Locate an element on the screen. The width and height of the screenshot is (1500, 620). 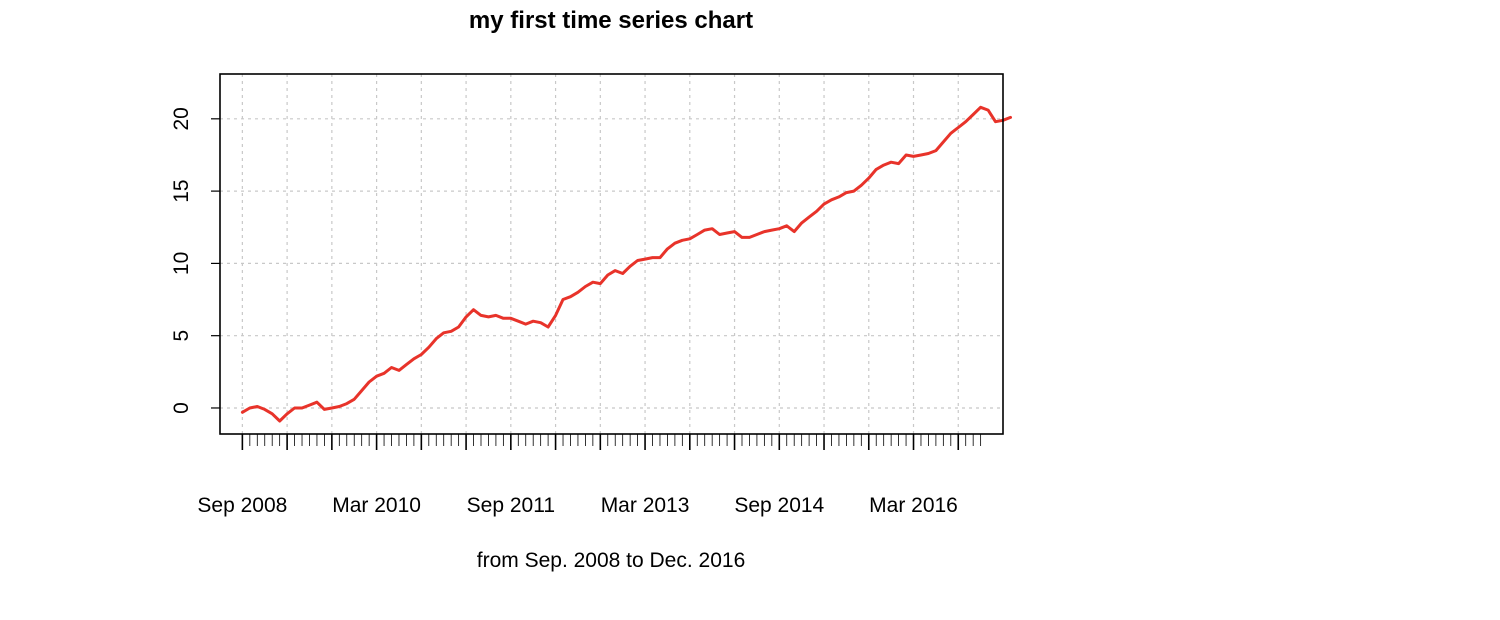
x-tick-label: Sep 2008 is located at coordinates (242, 505).